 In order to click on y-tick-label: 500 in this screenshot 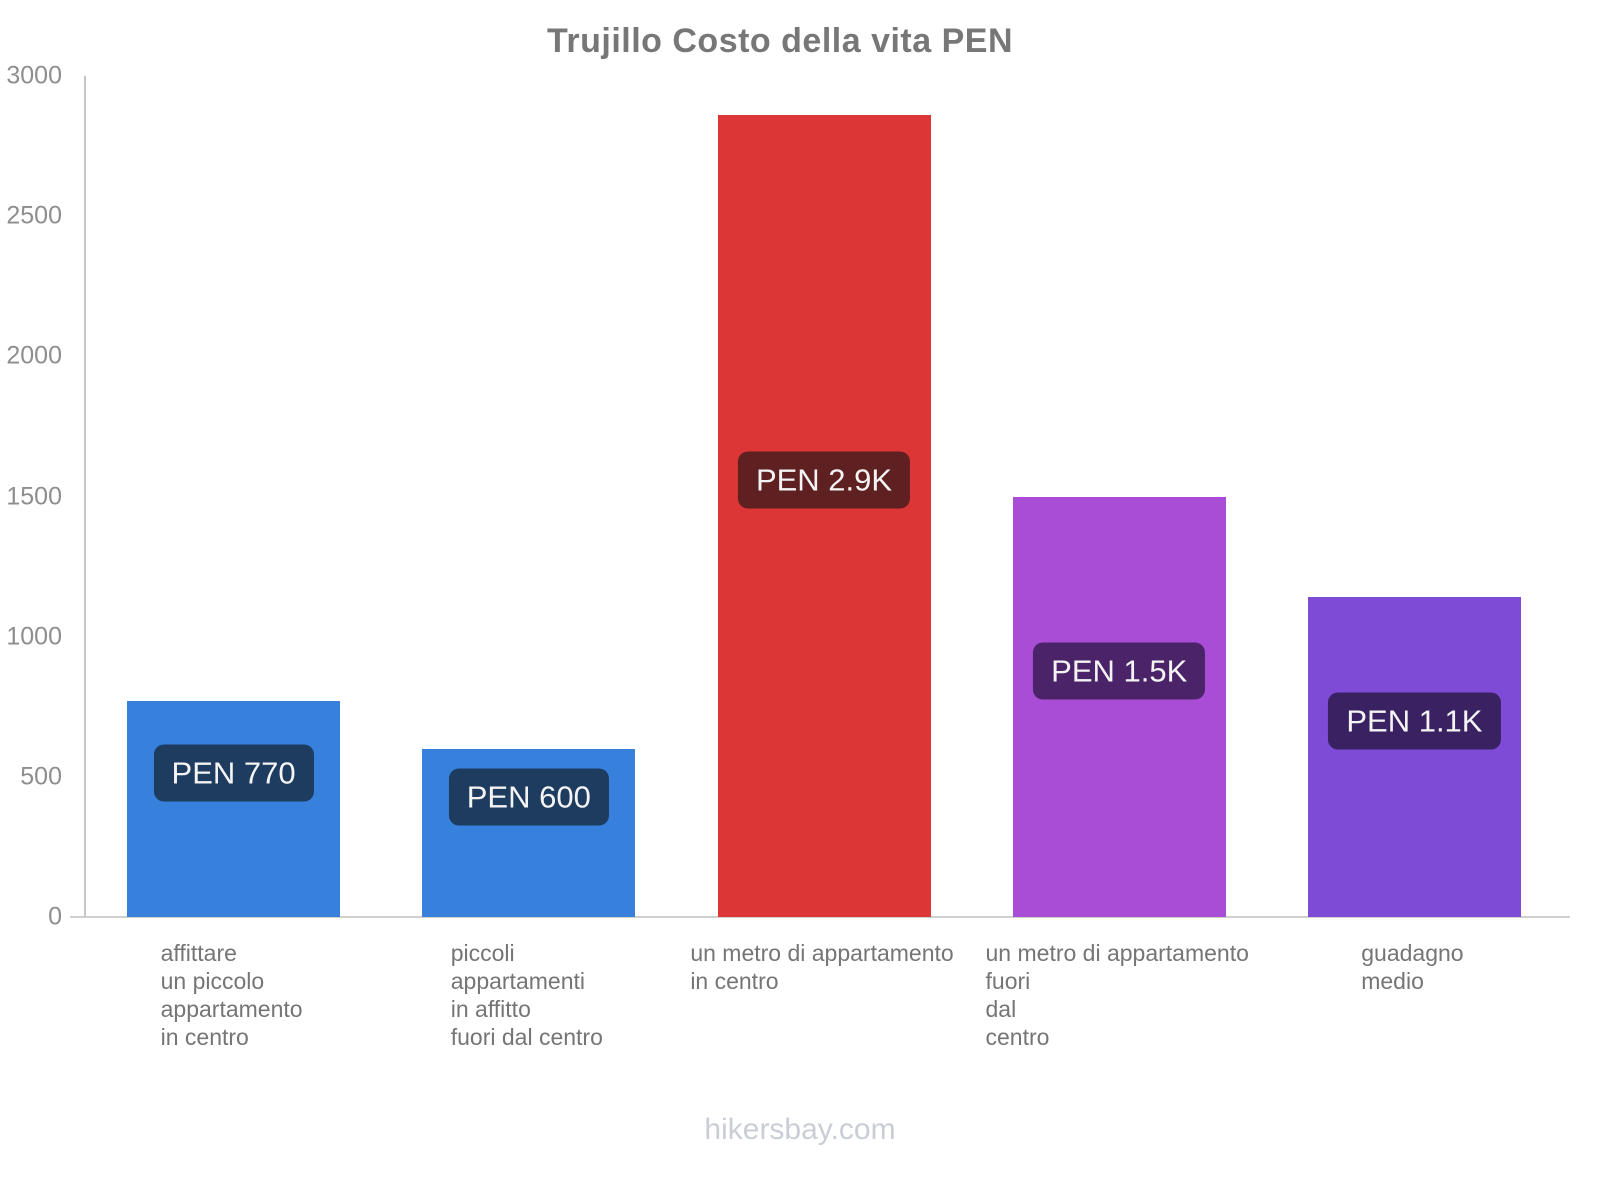, I will do `click(41, 776)`.